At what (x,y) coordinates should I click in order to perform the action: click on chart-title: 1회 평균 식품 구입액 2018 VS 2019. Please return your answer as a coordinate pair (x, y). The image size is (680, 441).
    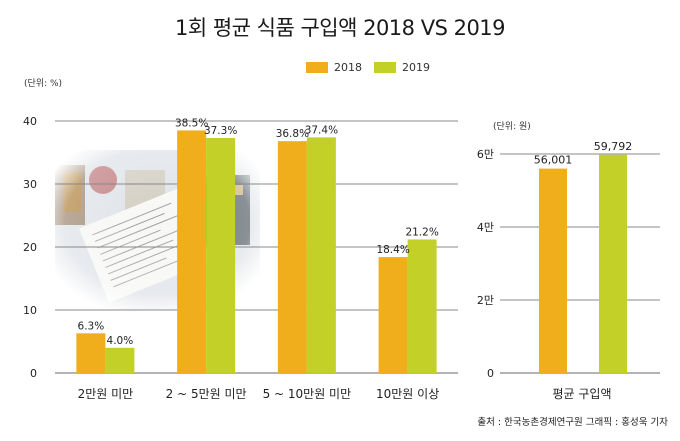
    Looking at the image, I should click on (340, 28).